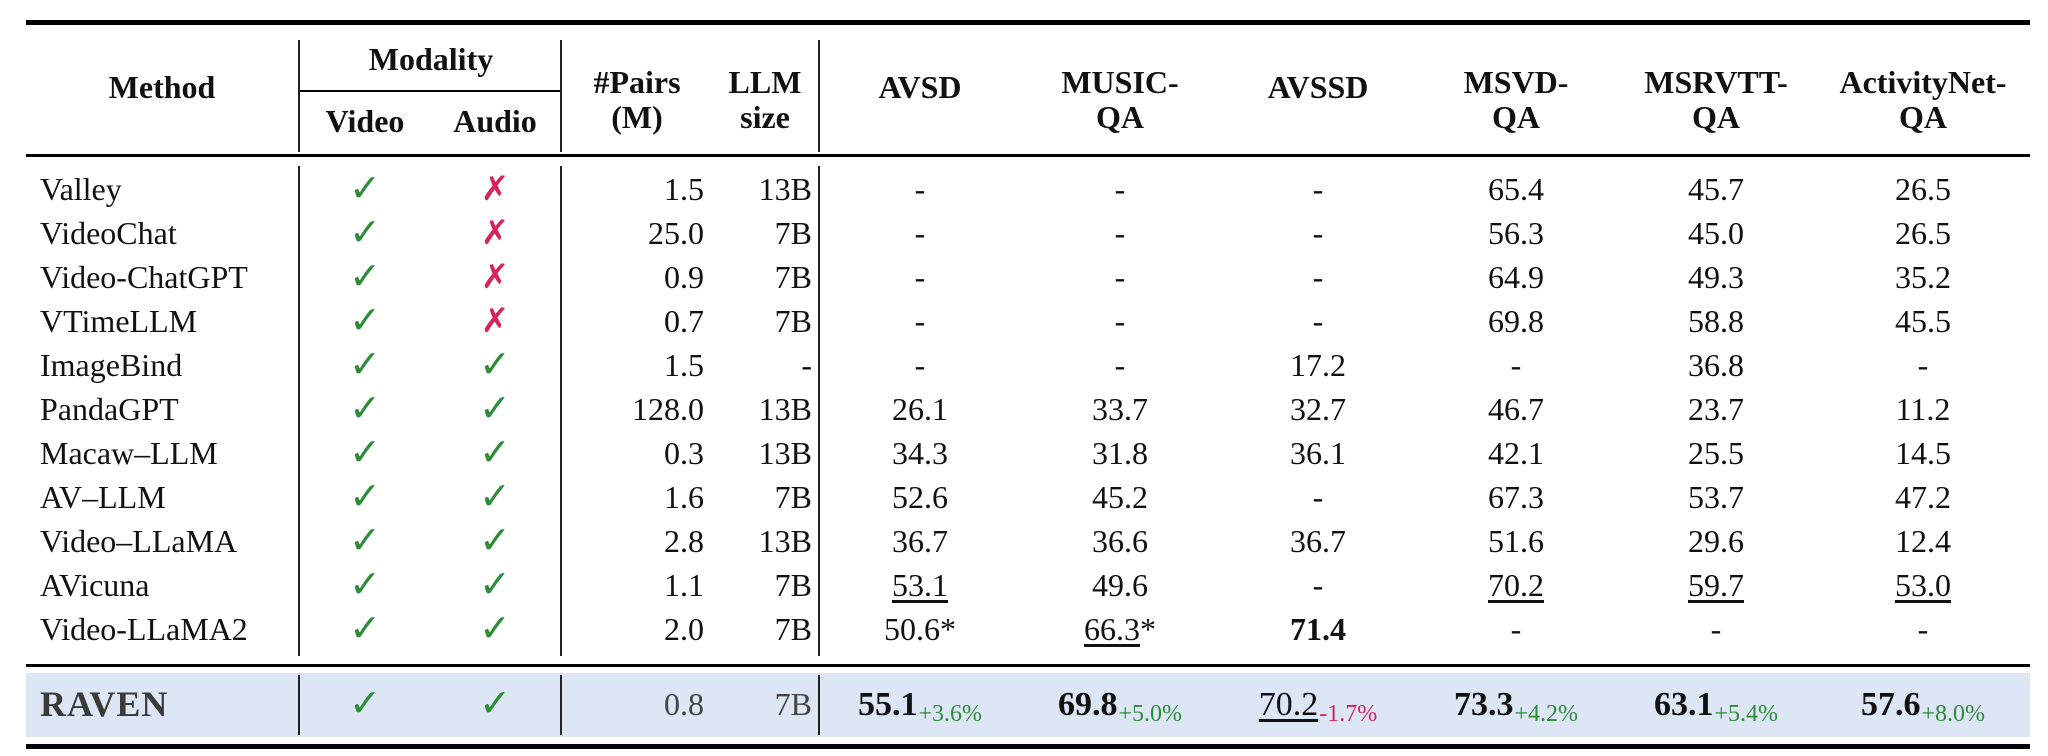 The height and width of the screenshot is (756, 2048). I want to click on anet-score-cell: -, so click(1923, 630).